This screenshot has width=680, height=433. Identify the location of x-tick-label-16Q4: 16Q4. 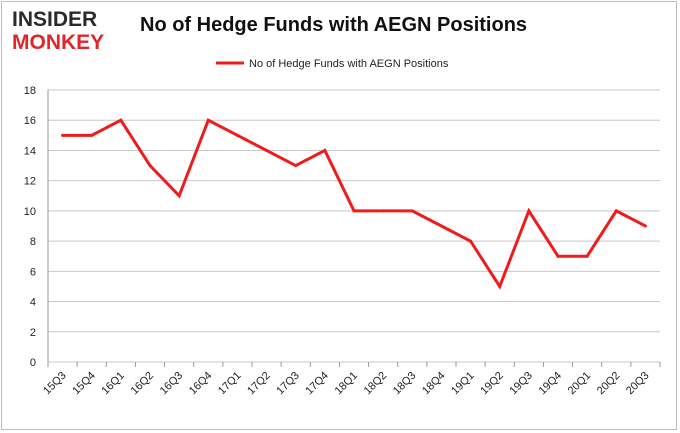
(201, 384).